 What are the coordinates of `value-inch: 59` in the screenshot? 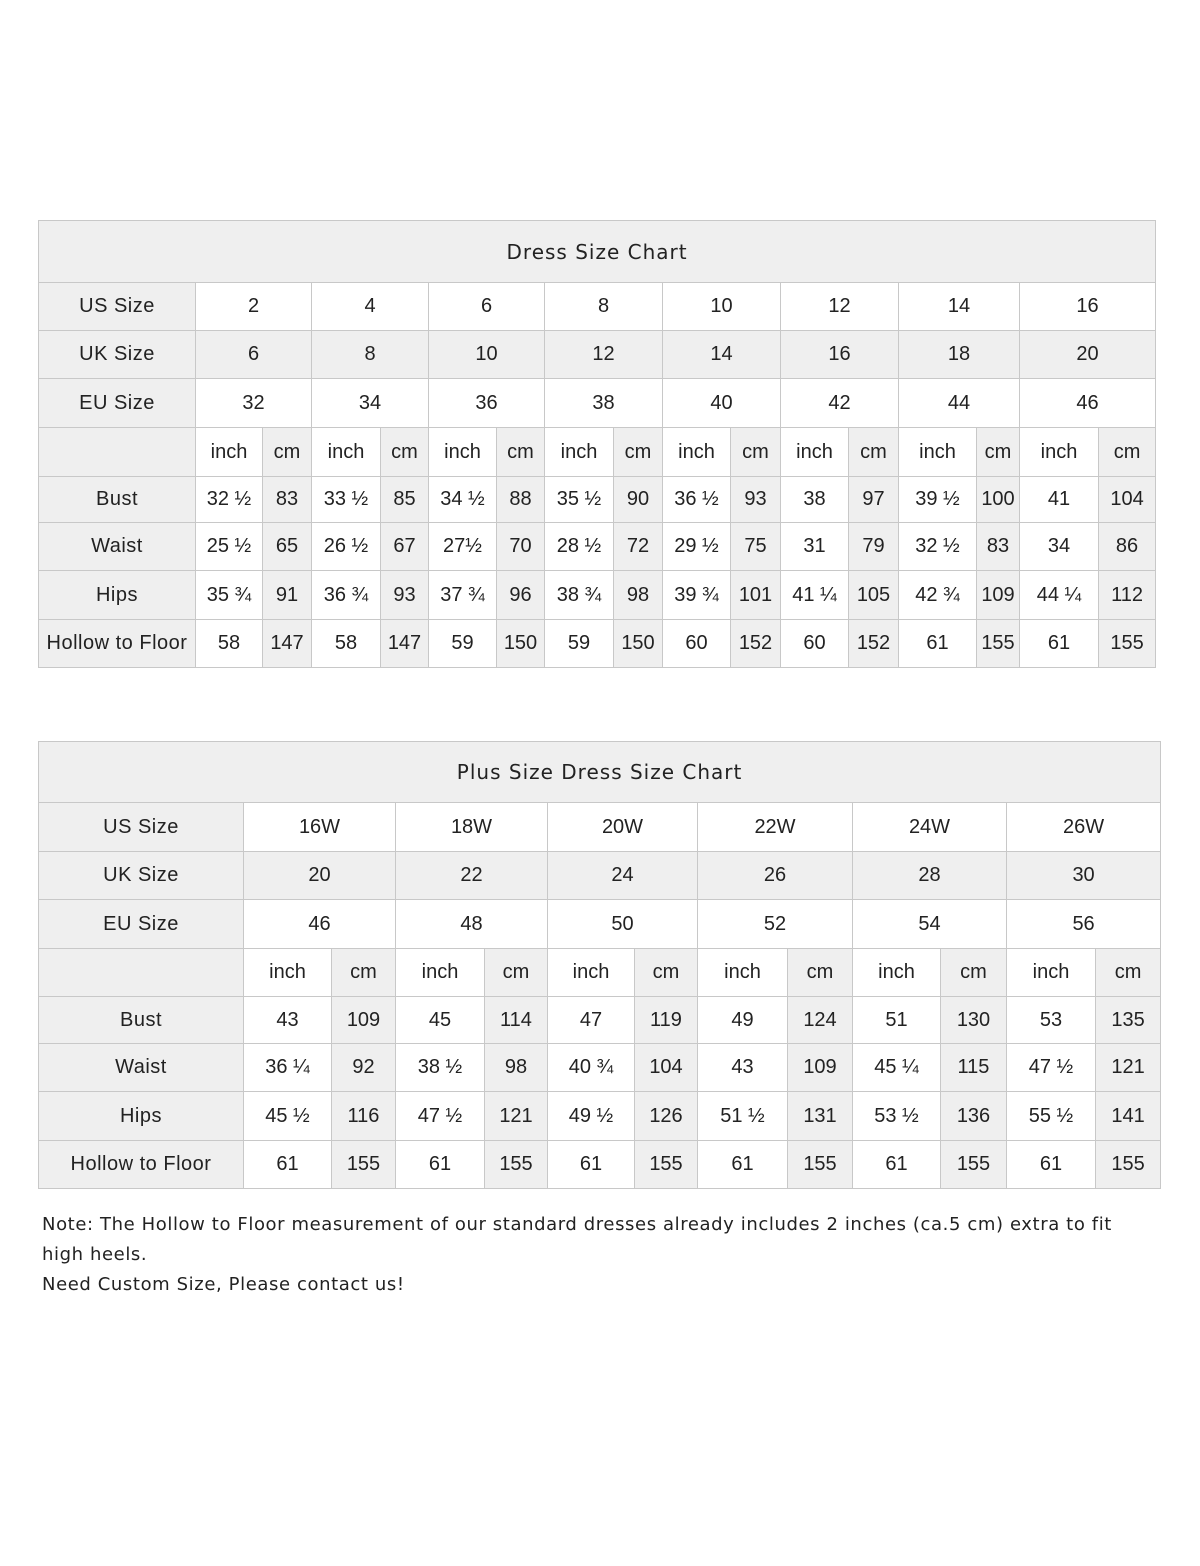 It's located at (462, 643).